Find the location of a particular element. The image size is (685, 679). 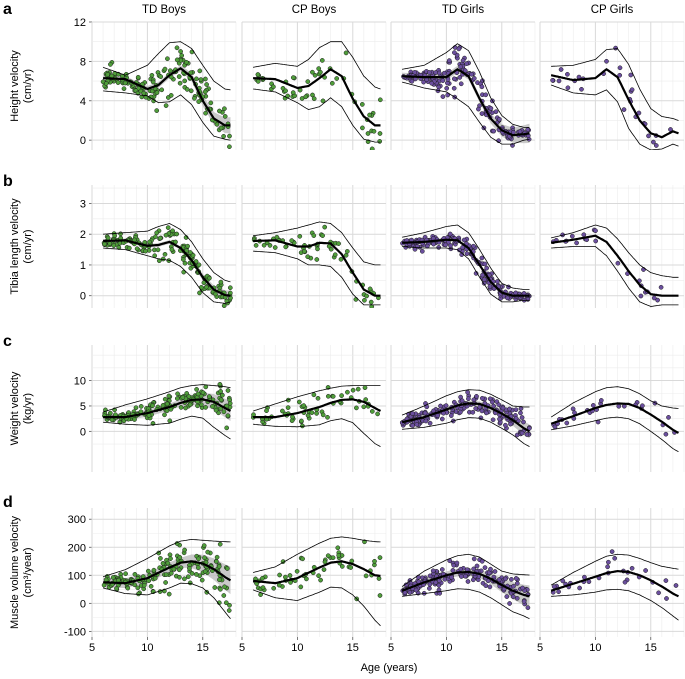

y-tick-label: 5 is located at coordinates (83, 407).